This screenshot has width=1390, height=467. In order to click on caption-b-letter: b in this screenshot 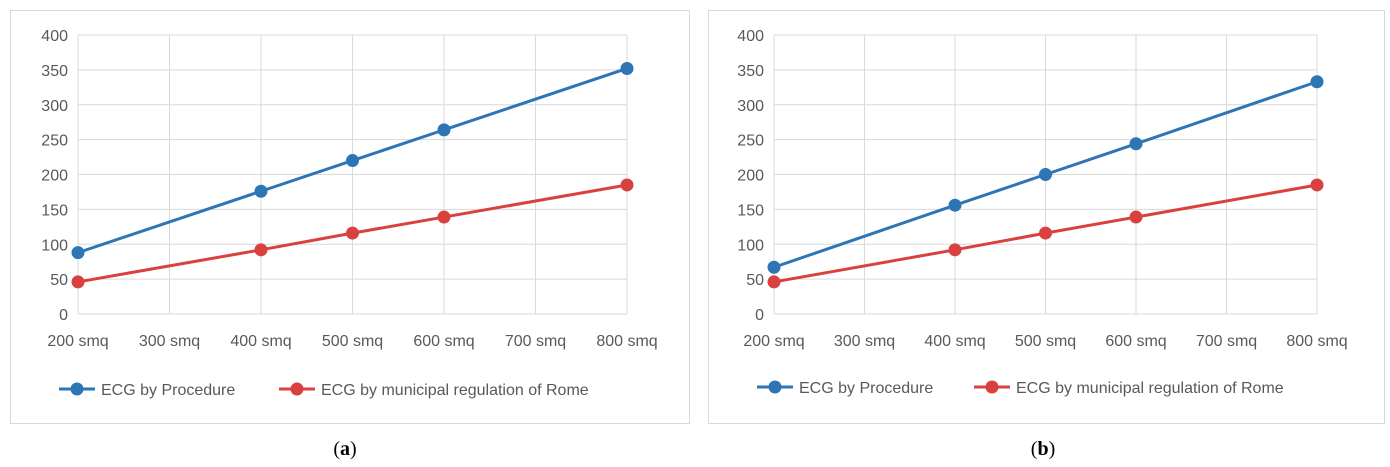, I will do `click(1043, 449)`.